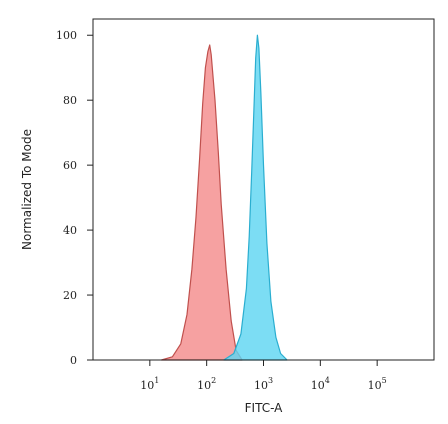  What do you see at coordinates (377, 384) in the screenshot?
I see `x-tick-label: 10⁵` at bounding box center [377, 384].